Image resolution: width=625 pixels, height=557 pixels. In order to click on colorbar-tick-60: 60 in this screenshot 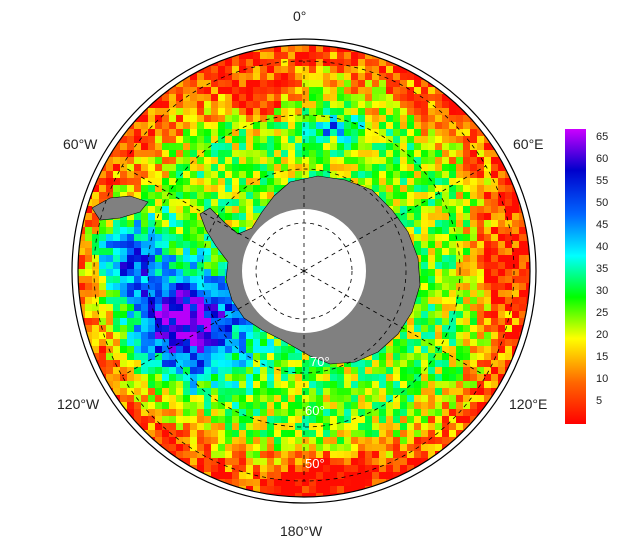, I will do `click(602, 158)`.